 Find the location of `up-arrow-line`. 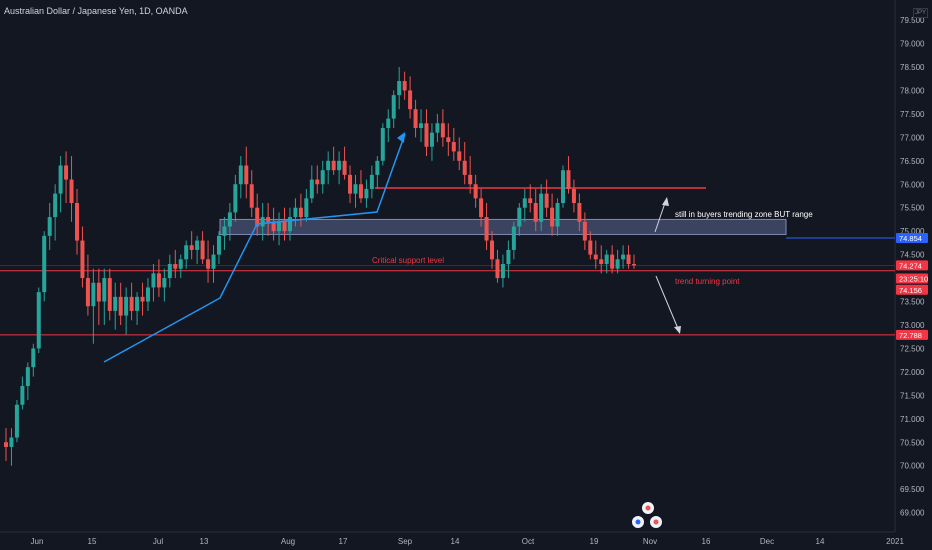

up-arrow-line is located at coordinates (660, 216).